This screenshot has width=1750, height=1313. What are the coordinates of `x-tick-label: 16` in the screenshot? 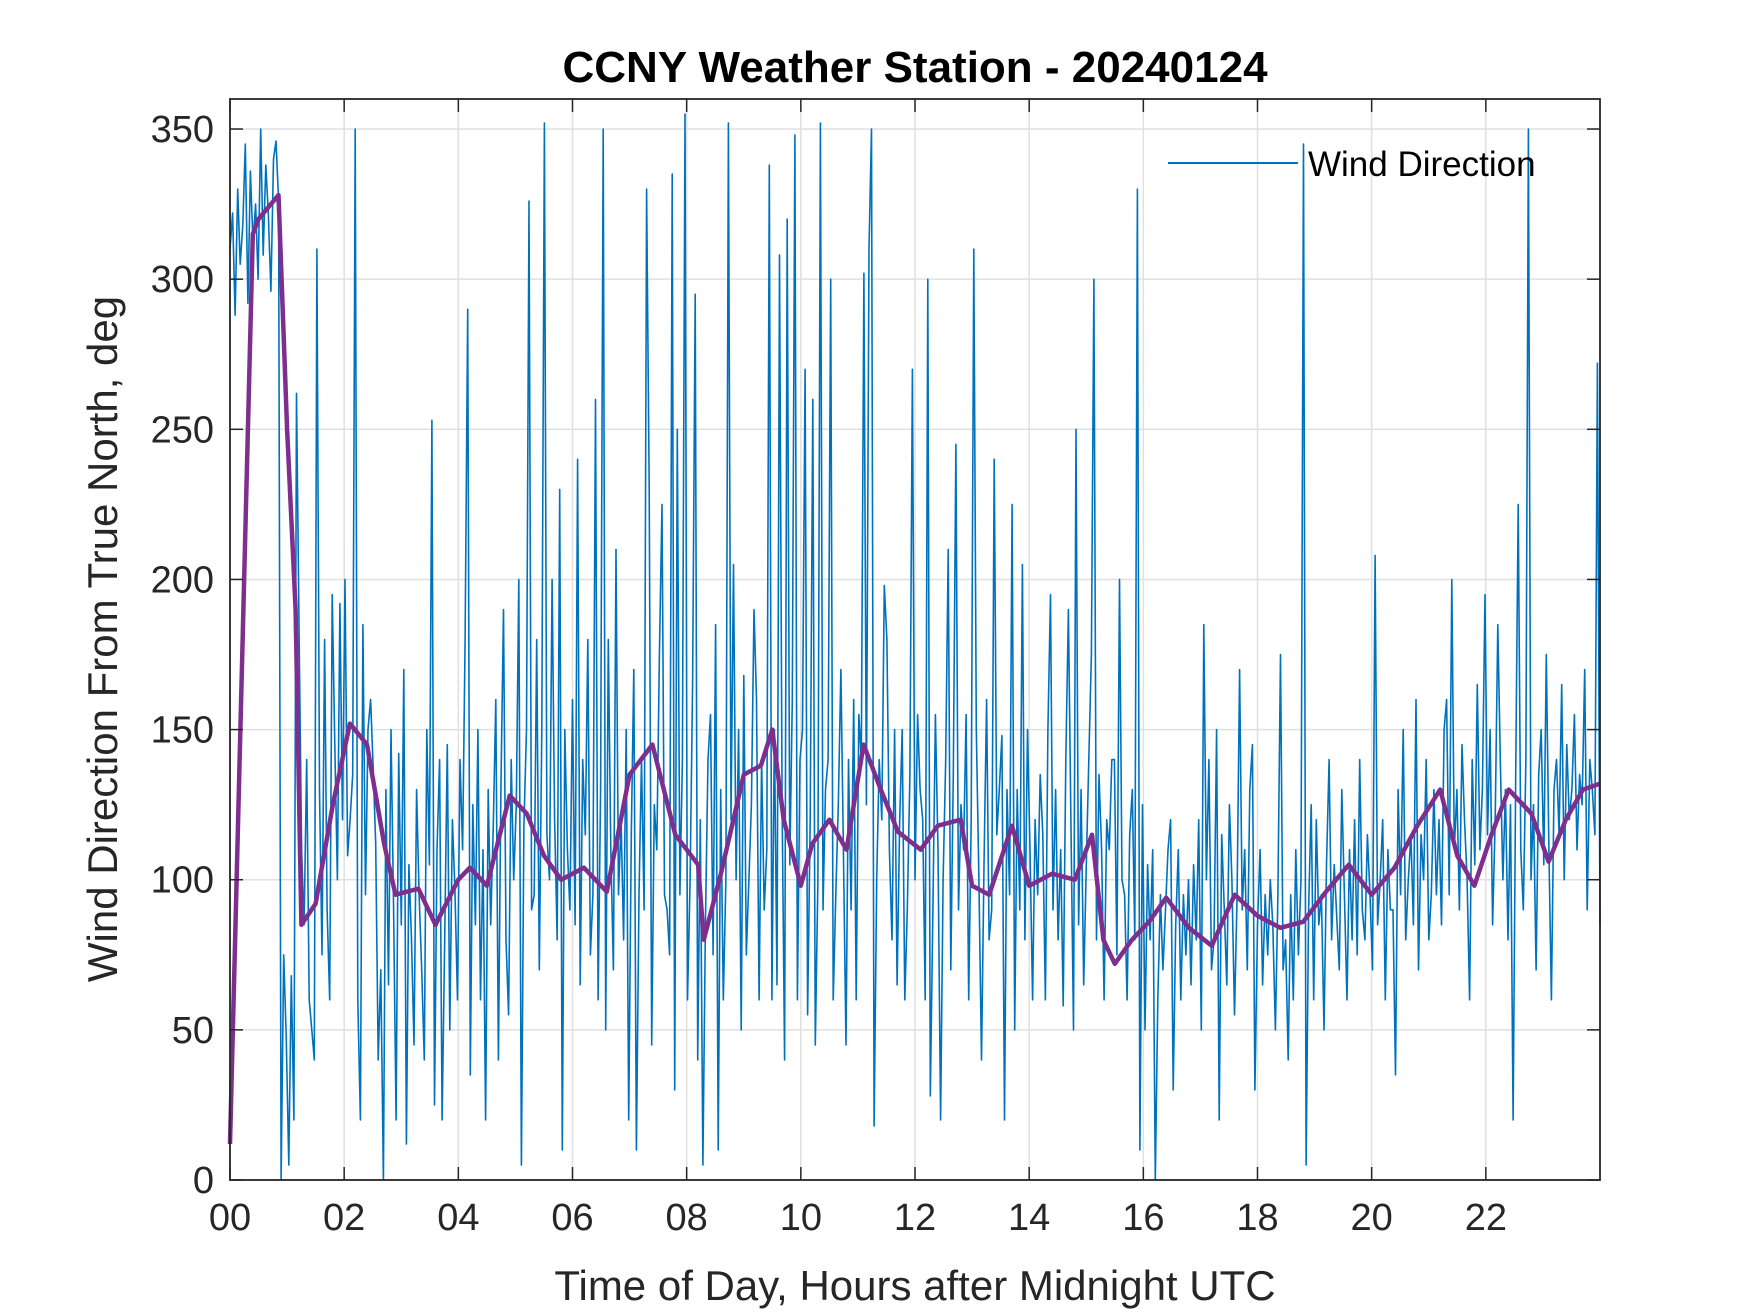 It's located at (1143, 1218).